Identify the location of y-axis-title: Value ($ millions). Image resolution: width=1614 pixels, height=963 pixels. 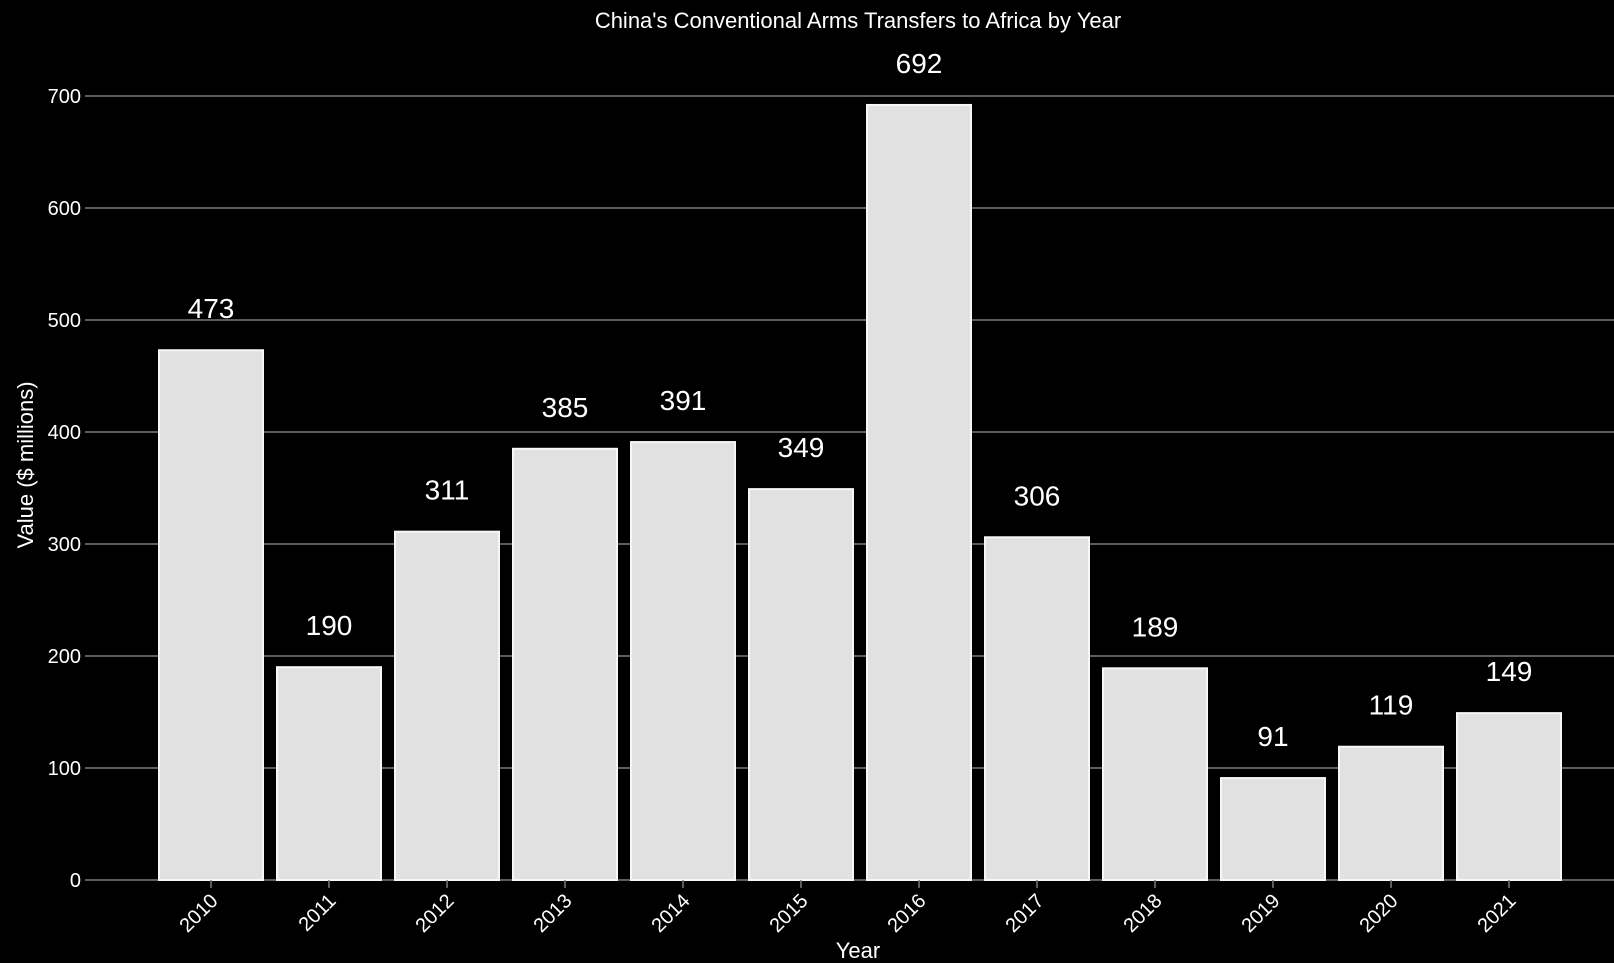
(25, 464).